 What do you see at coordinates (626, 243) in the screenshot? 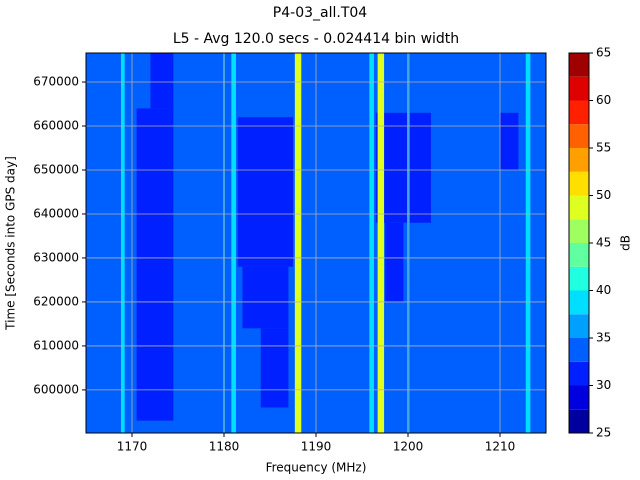
I see `colorbar-label: dB` at bounding box center [626, 243].